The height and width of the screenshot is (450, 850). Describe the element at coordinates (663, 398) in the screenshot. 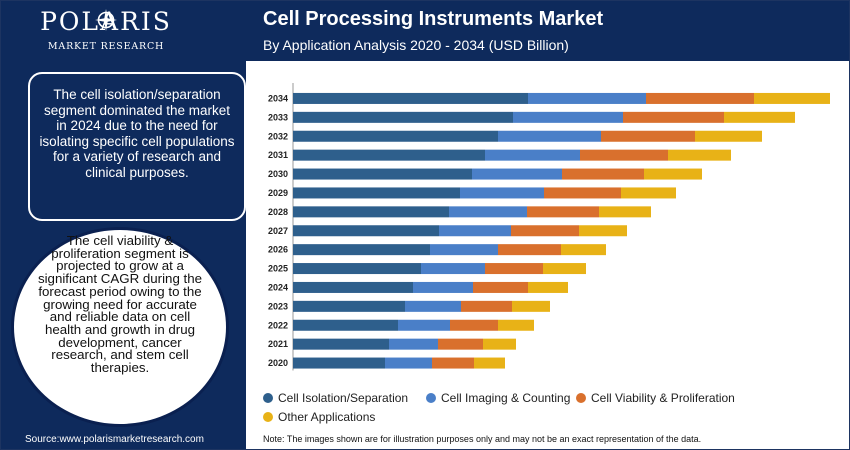

I see `legend-label: Cell Viability & Proliferation` at that location.